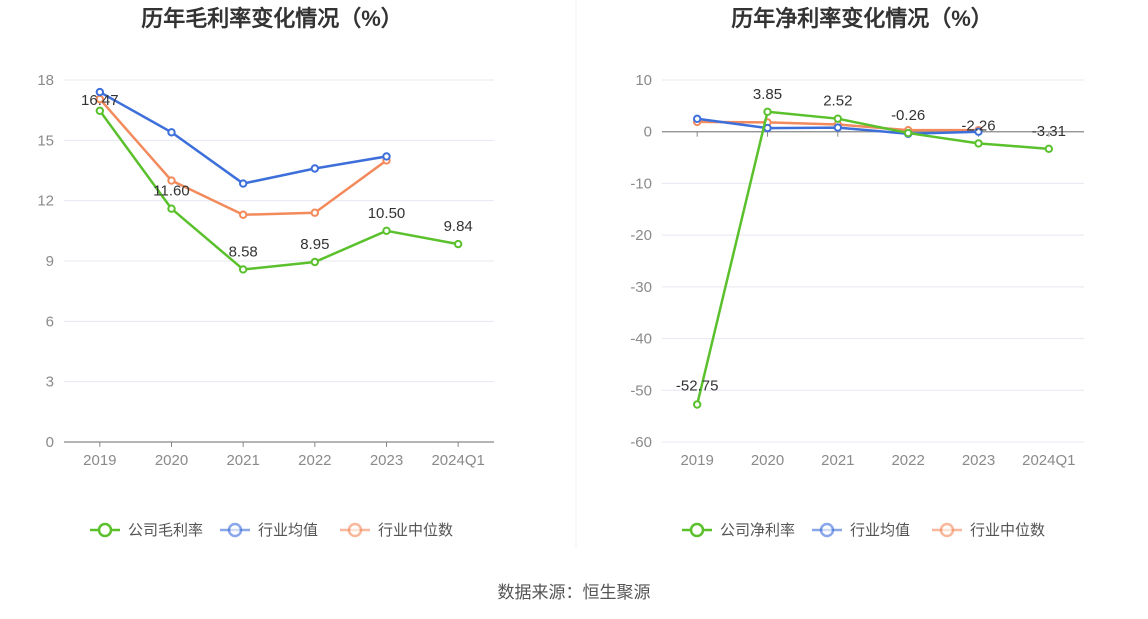  Describe the element at coordinates (641, 442) in the screenshot. I see `y-tick-label: -60` at that location.